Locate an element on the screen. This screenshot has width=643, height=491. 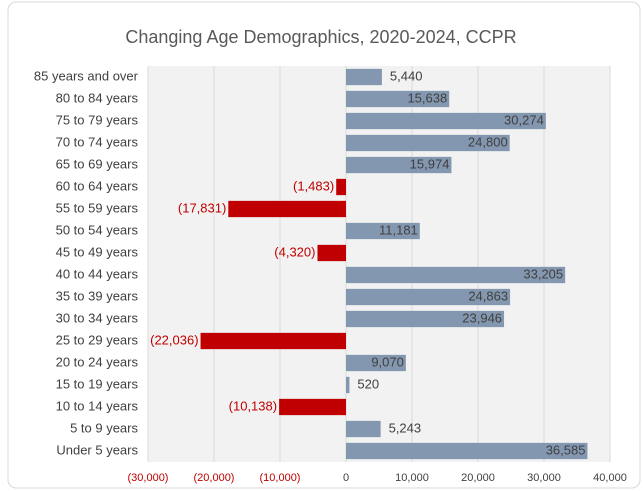
data-label: 15,638 is located at coordinates (427, 97).